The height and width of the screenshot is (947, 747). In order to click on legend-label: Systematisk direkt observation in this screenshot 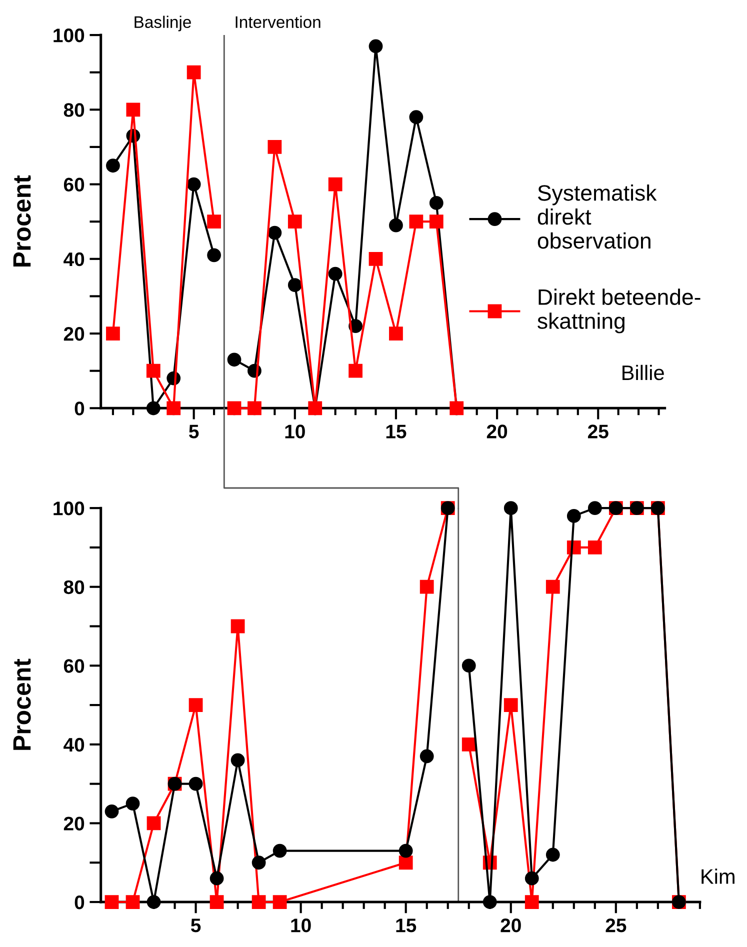, I will do `click(597, 216)`.